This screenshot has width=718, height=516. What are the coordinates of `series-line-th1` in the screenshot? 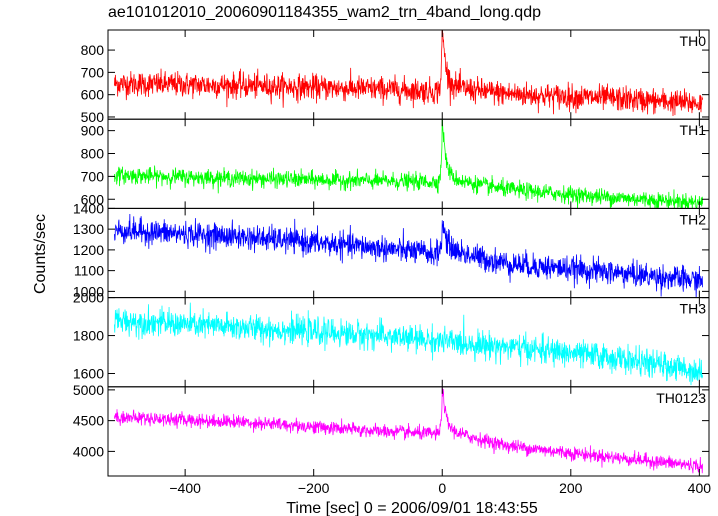 It's located at (408, 164).